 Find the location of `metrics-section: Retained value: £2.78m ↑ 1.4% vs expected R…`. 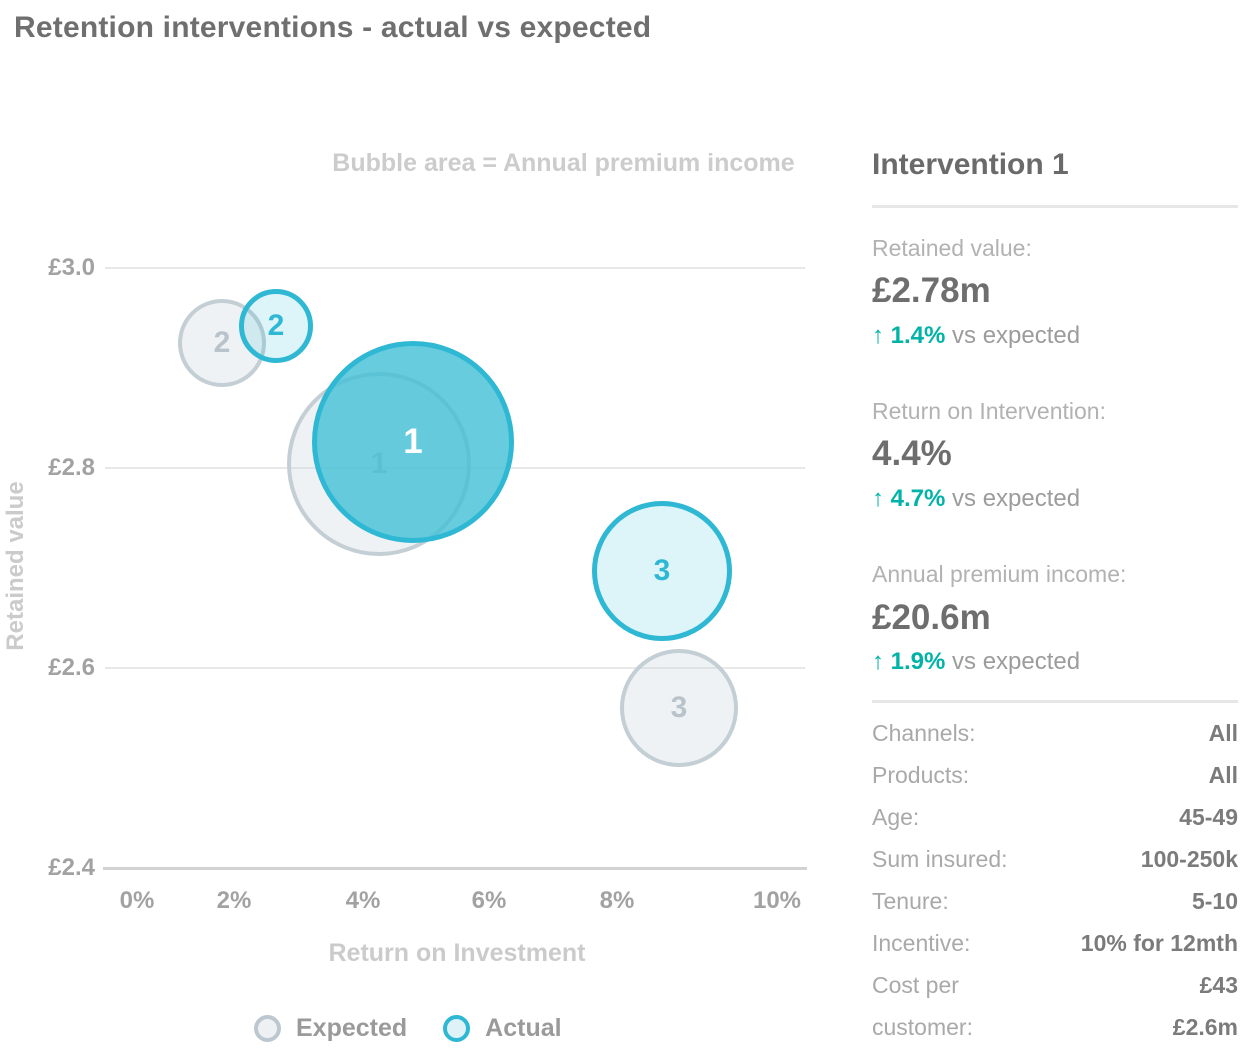

metrics-section: Retained value: £2.78m ↑ 1.4% vs expected R… is located at coordinates (1055, 455).